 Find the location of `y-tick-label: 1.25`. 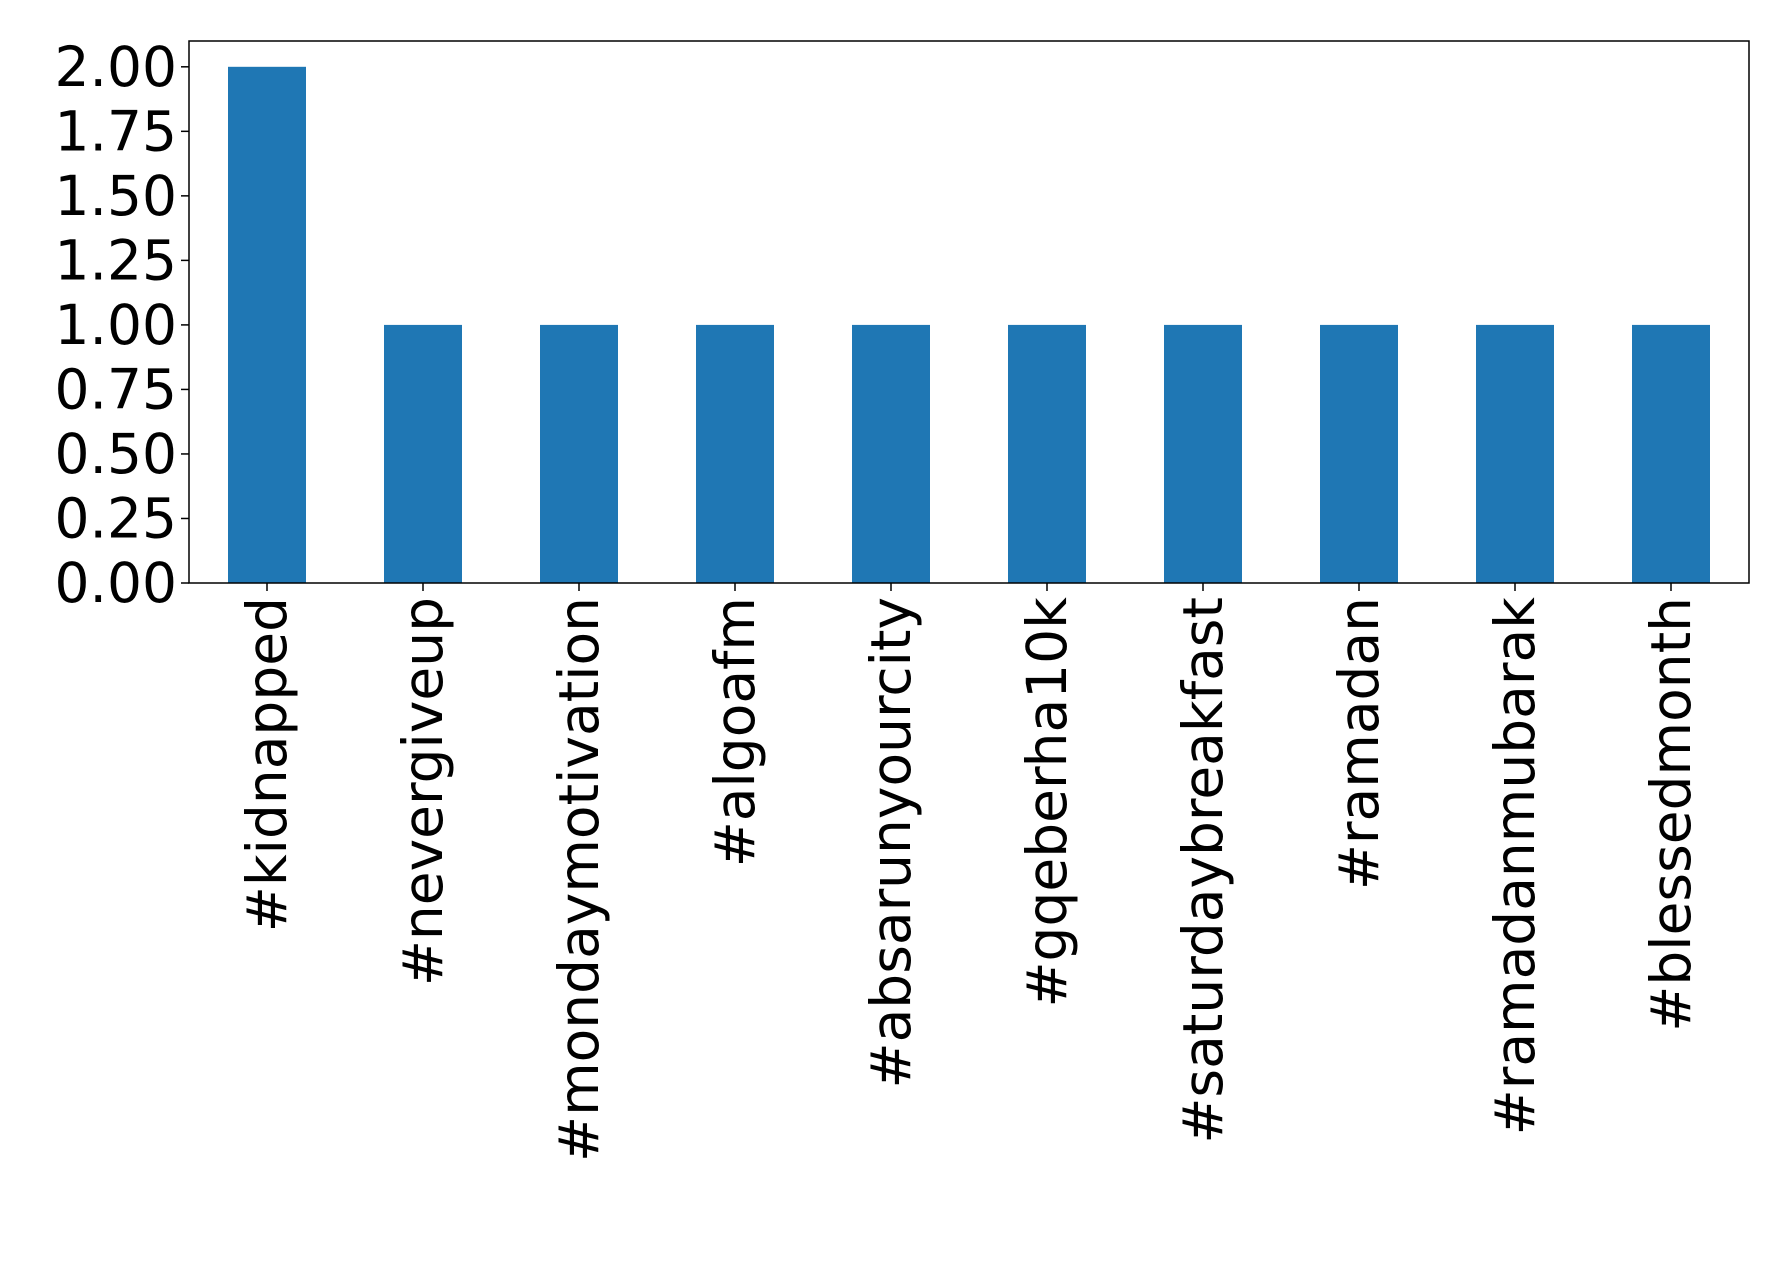

y-tick-label: 1.25 is located at coordinates (116, 260).